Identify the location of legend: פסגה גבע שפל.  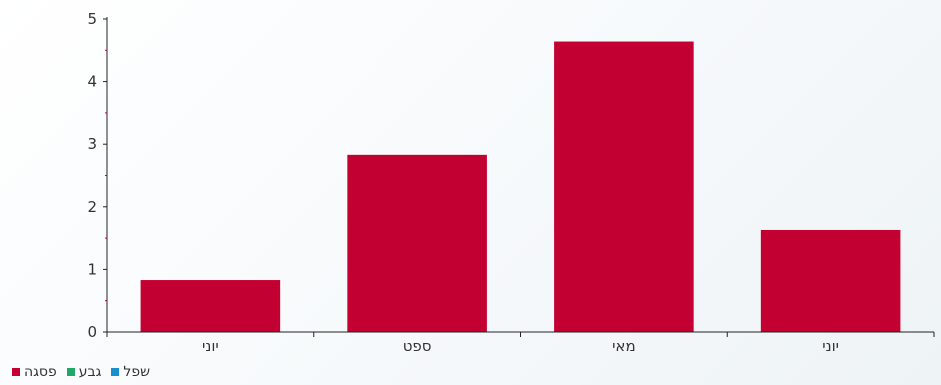
(81, 372).